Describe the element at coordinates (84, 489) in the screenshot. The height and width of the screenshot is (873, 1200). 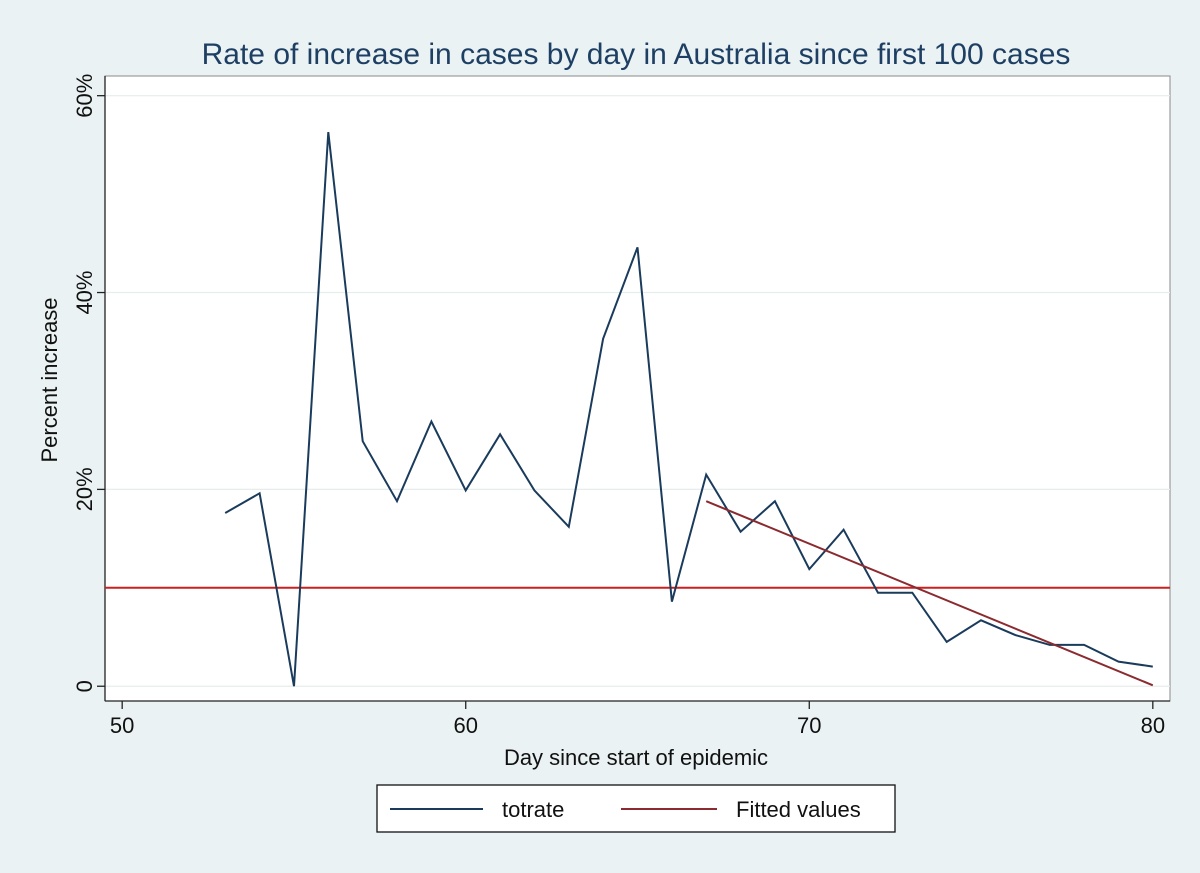
I see `y-tick-label-20: 20%` at that location.